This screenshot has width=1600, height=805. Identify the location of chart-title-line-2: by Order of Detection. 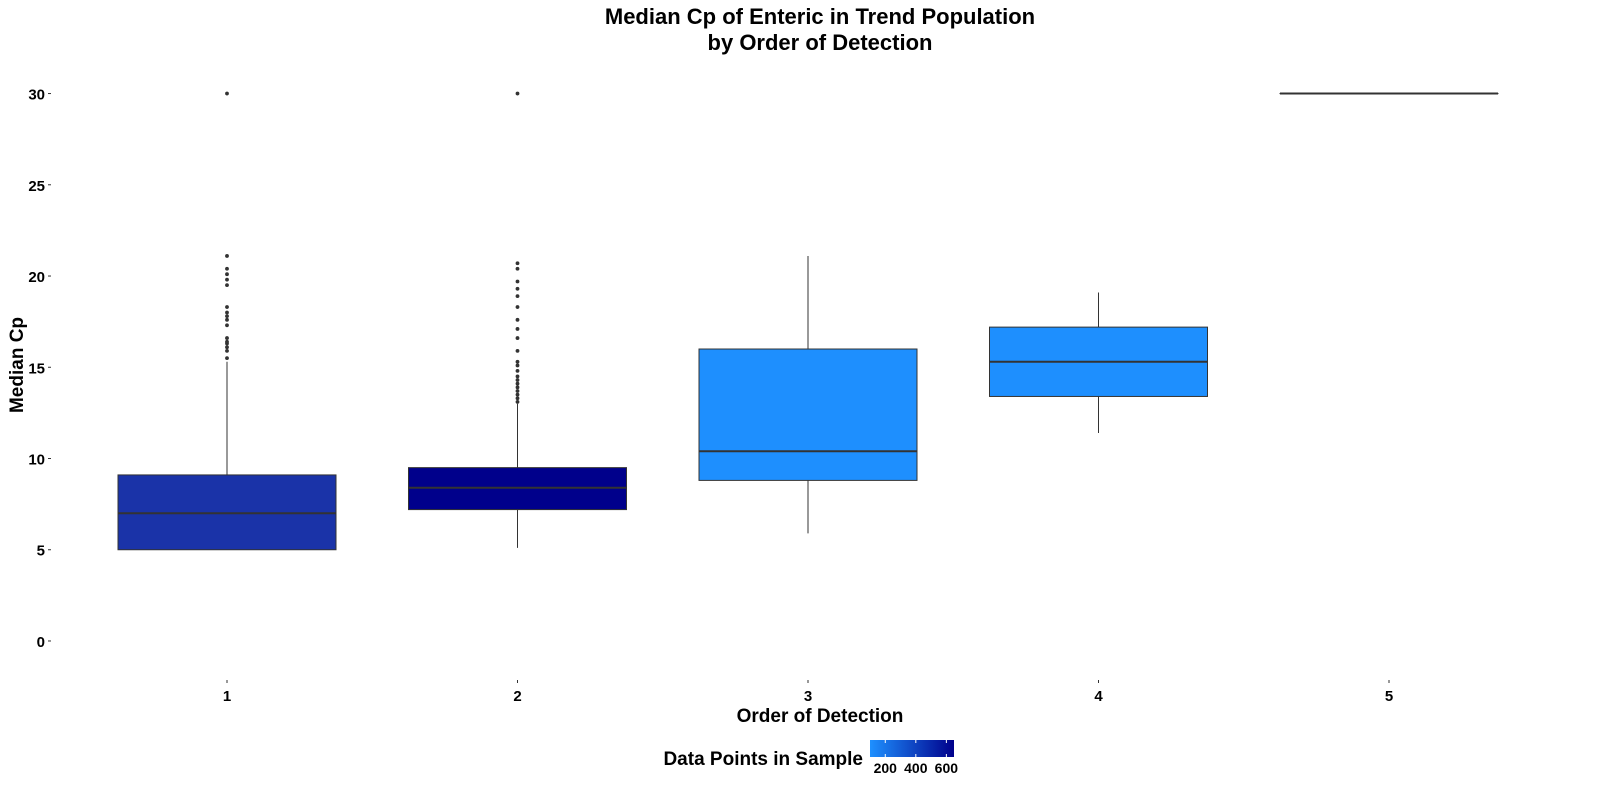
(820, 42).